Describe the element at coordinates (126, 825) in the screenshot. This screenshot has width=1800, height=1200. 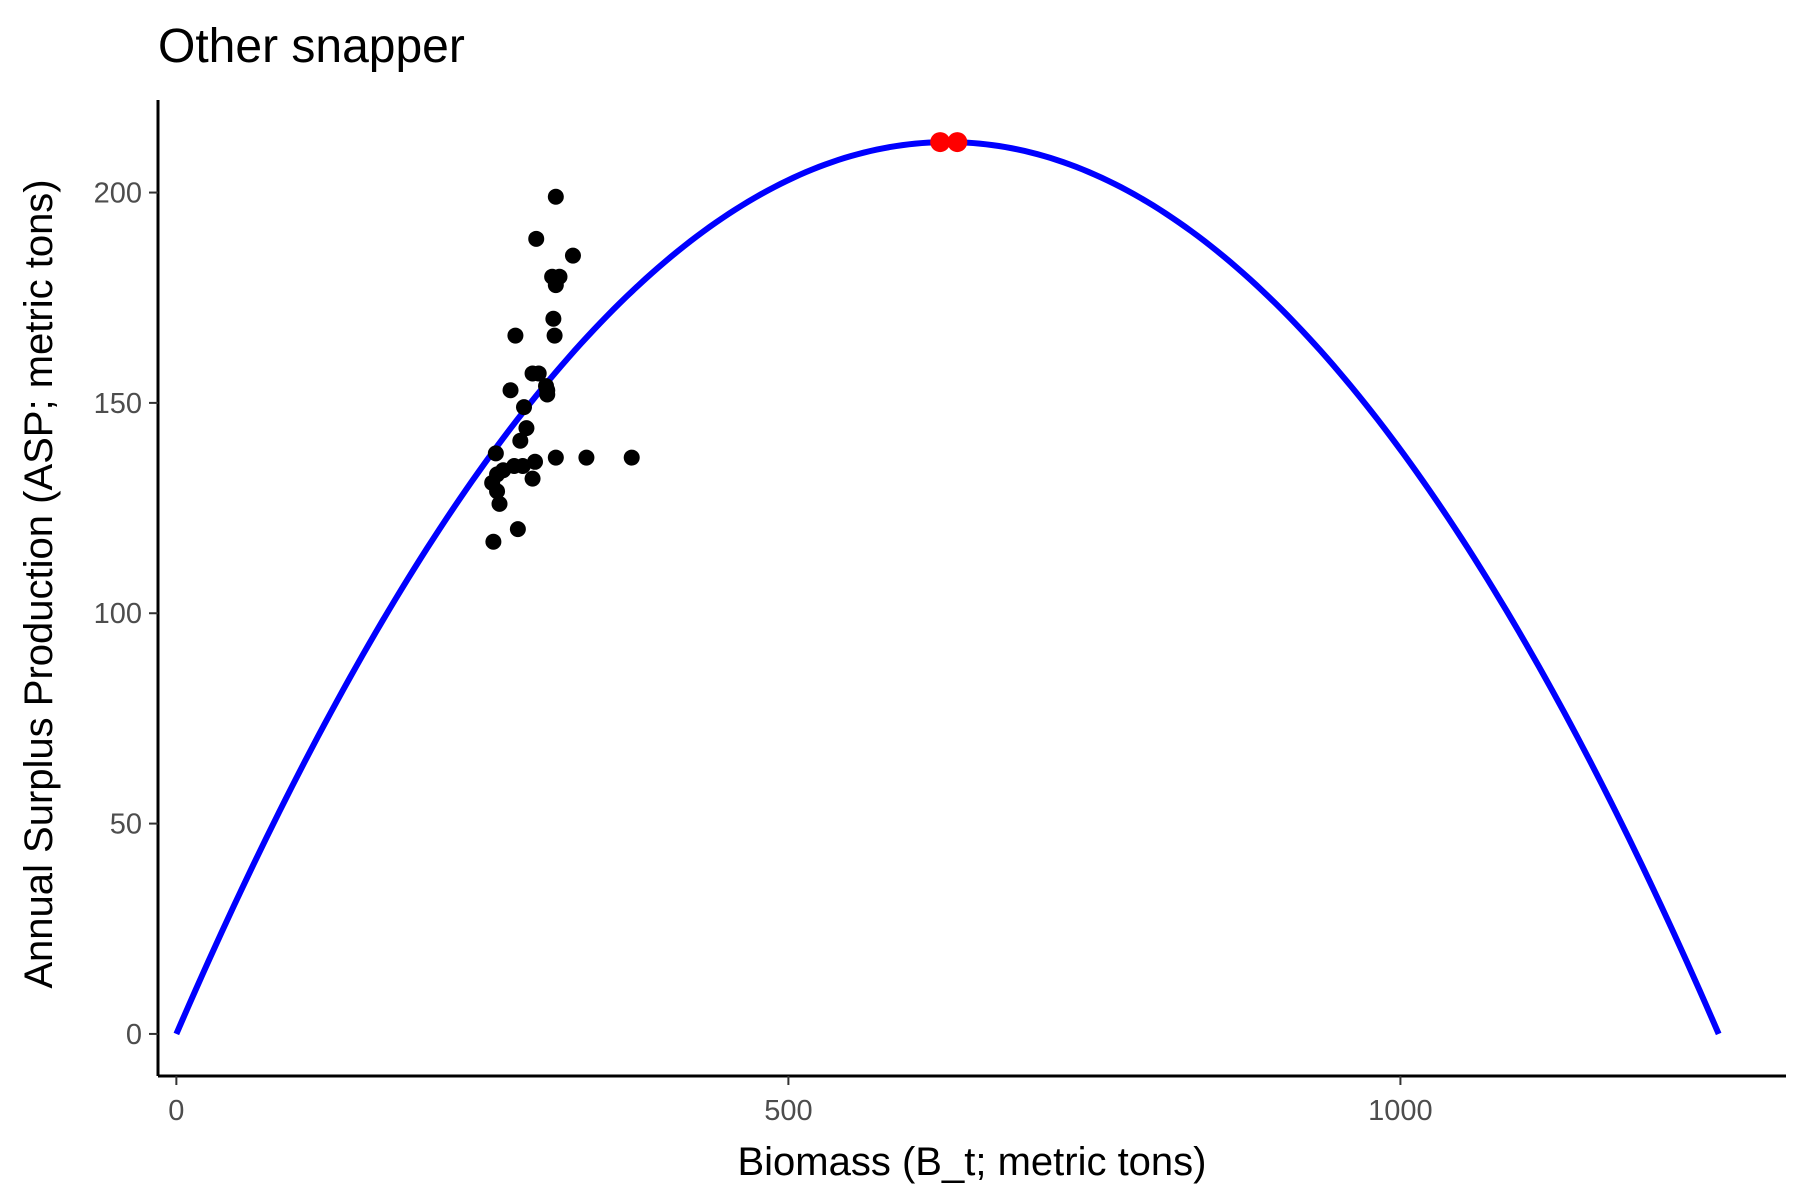
I see `y-tick-label: 50` at that location.